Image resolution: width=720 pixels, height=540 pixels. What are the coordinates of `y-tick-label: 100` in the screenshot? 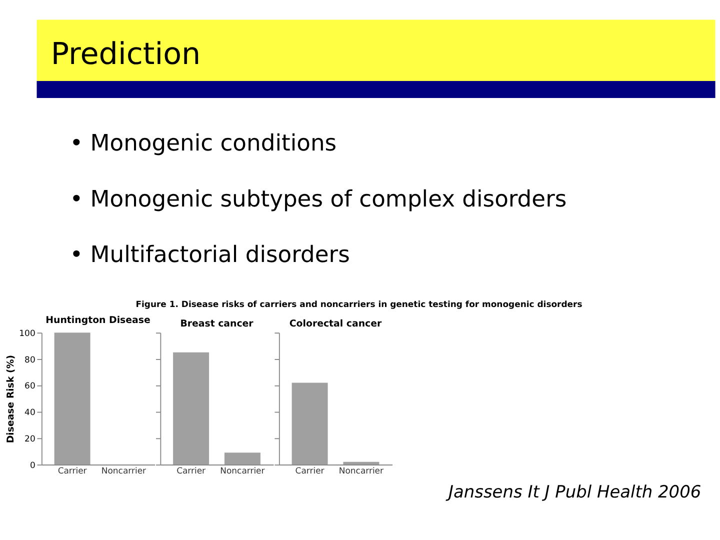 It's located at (27, 333).